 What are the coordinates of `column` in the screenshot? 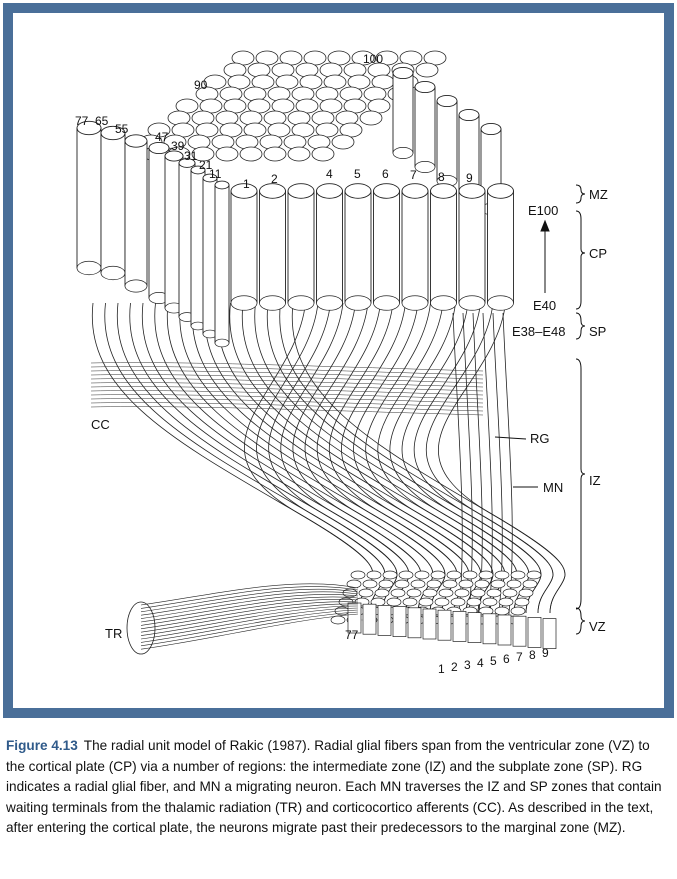 It's located at (210, 256).